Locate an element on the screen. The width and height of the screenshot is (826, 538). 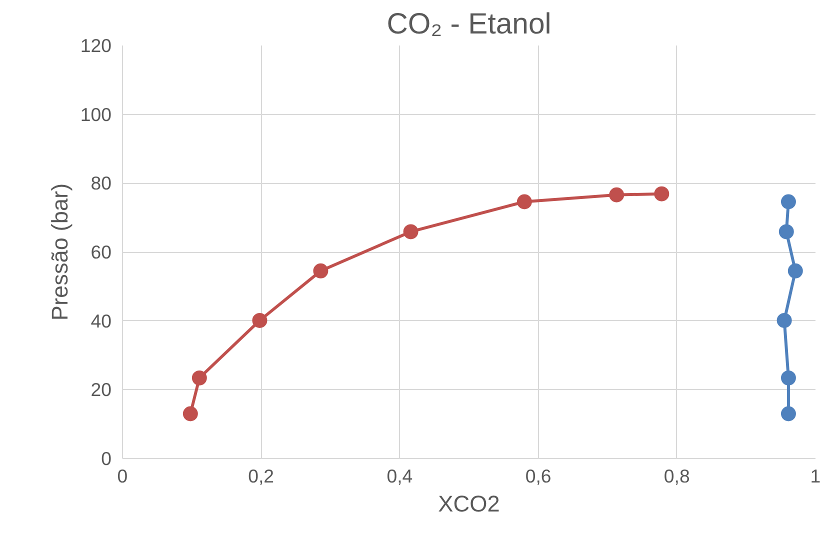
y-tick-label: 120 is located at coordinates (96, 45).